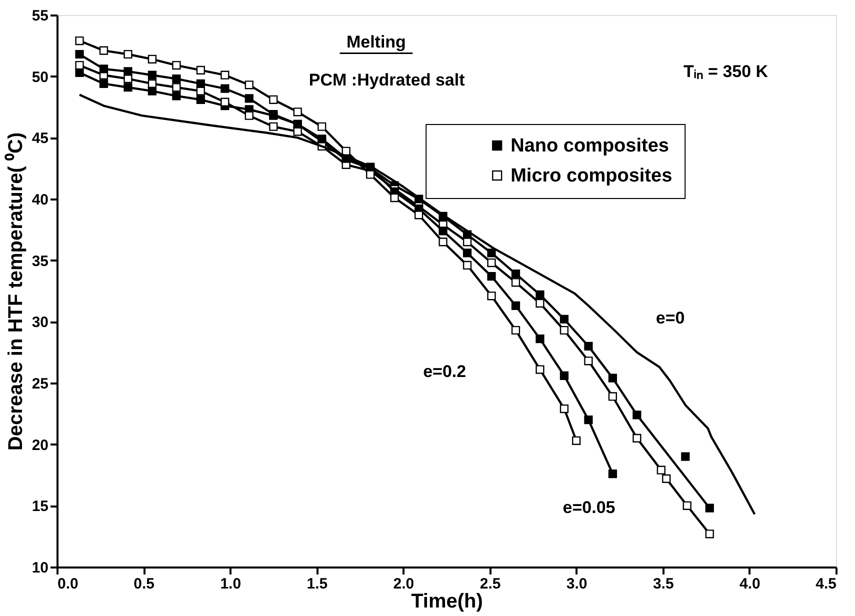 The width and height of the screenshot is (855, 616). Describe the element at coordinates (447, 601) in the screenshot. I see `x-axis-title: Time(h)` at that location.